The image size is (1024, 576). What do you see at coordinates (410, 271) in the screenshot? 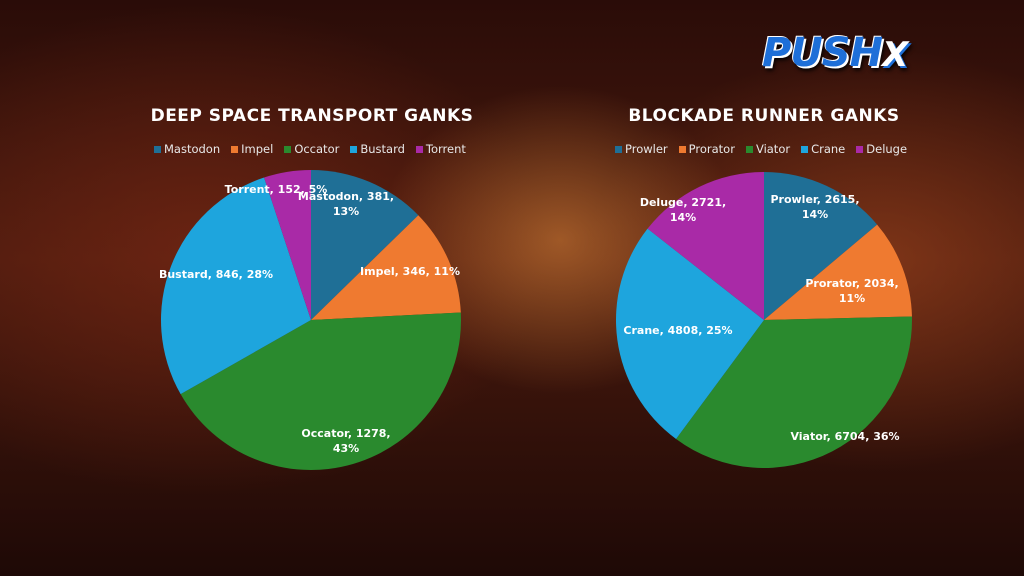
I see `data-label-impel: Impel, 346, 11%` at bounding box center [410, 271].